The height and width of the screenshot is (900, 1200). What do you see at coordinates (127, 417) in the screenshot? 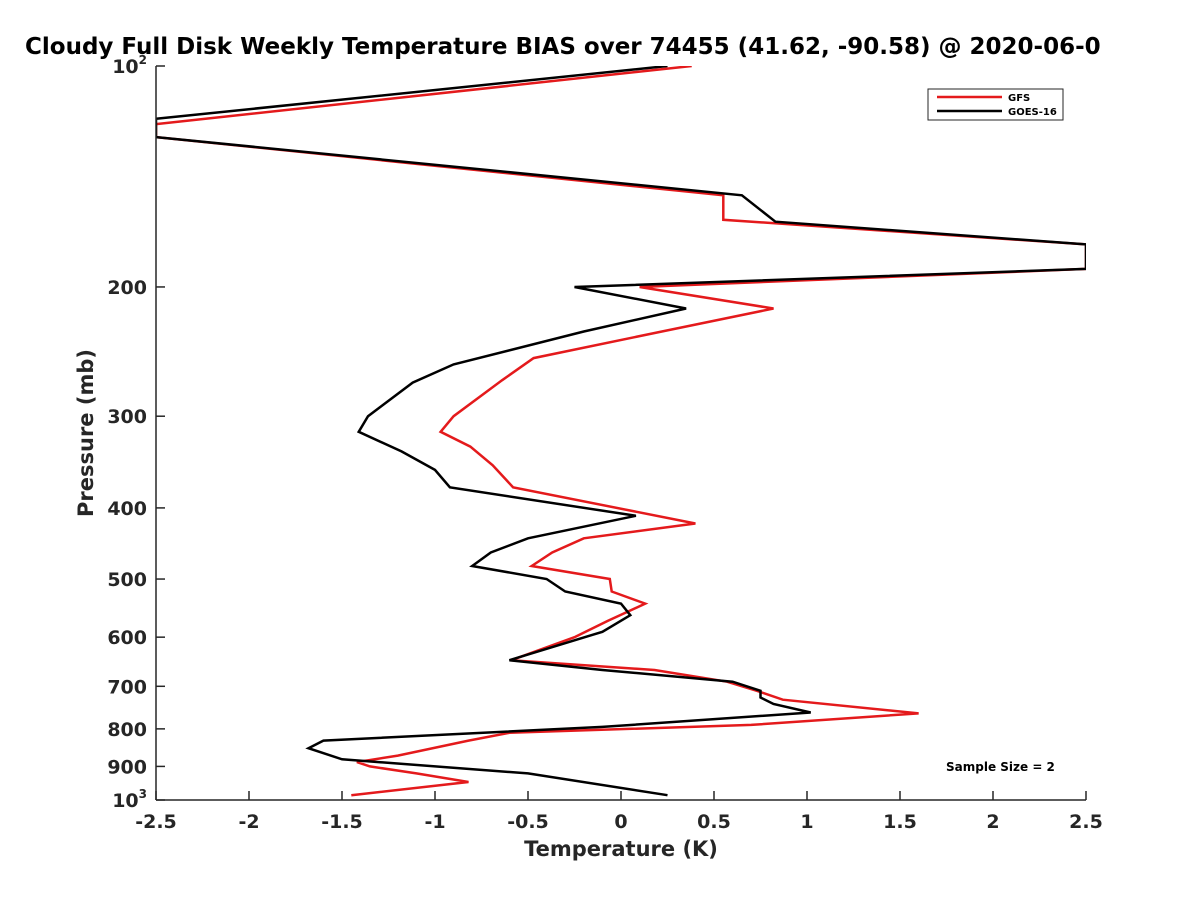
I see `y-tick-label: 300` at bounding box center [127, 417].